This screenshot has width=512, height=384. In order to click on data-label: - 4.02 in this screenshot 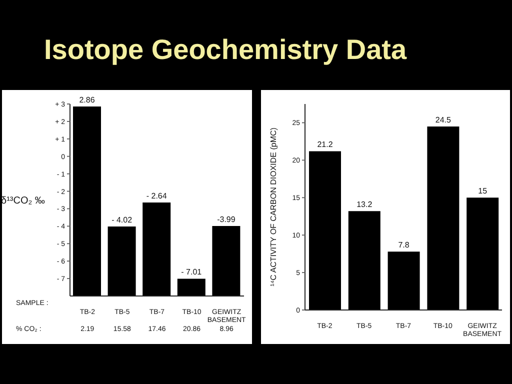, I will do `click(122, 220)`.